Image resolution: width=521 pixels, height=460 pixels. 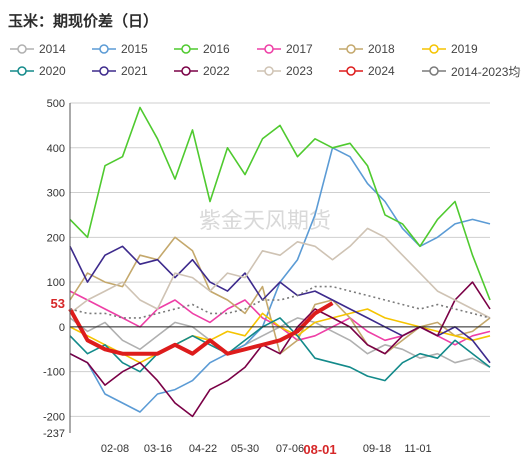 I want to click on legend-item: 2014-2023均值, so click(x=471, y=71).